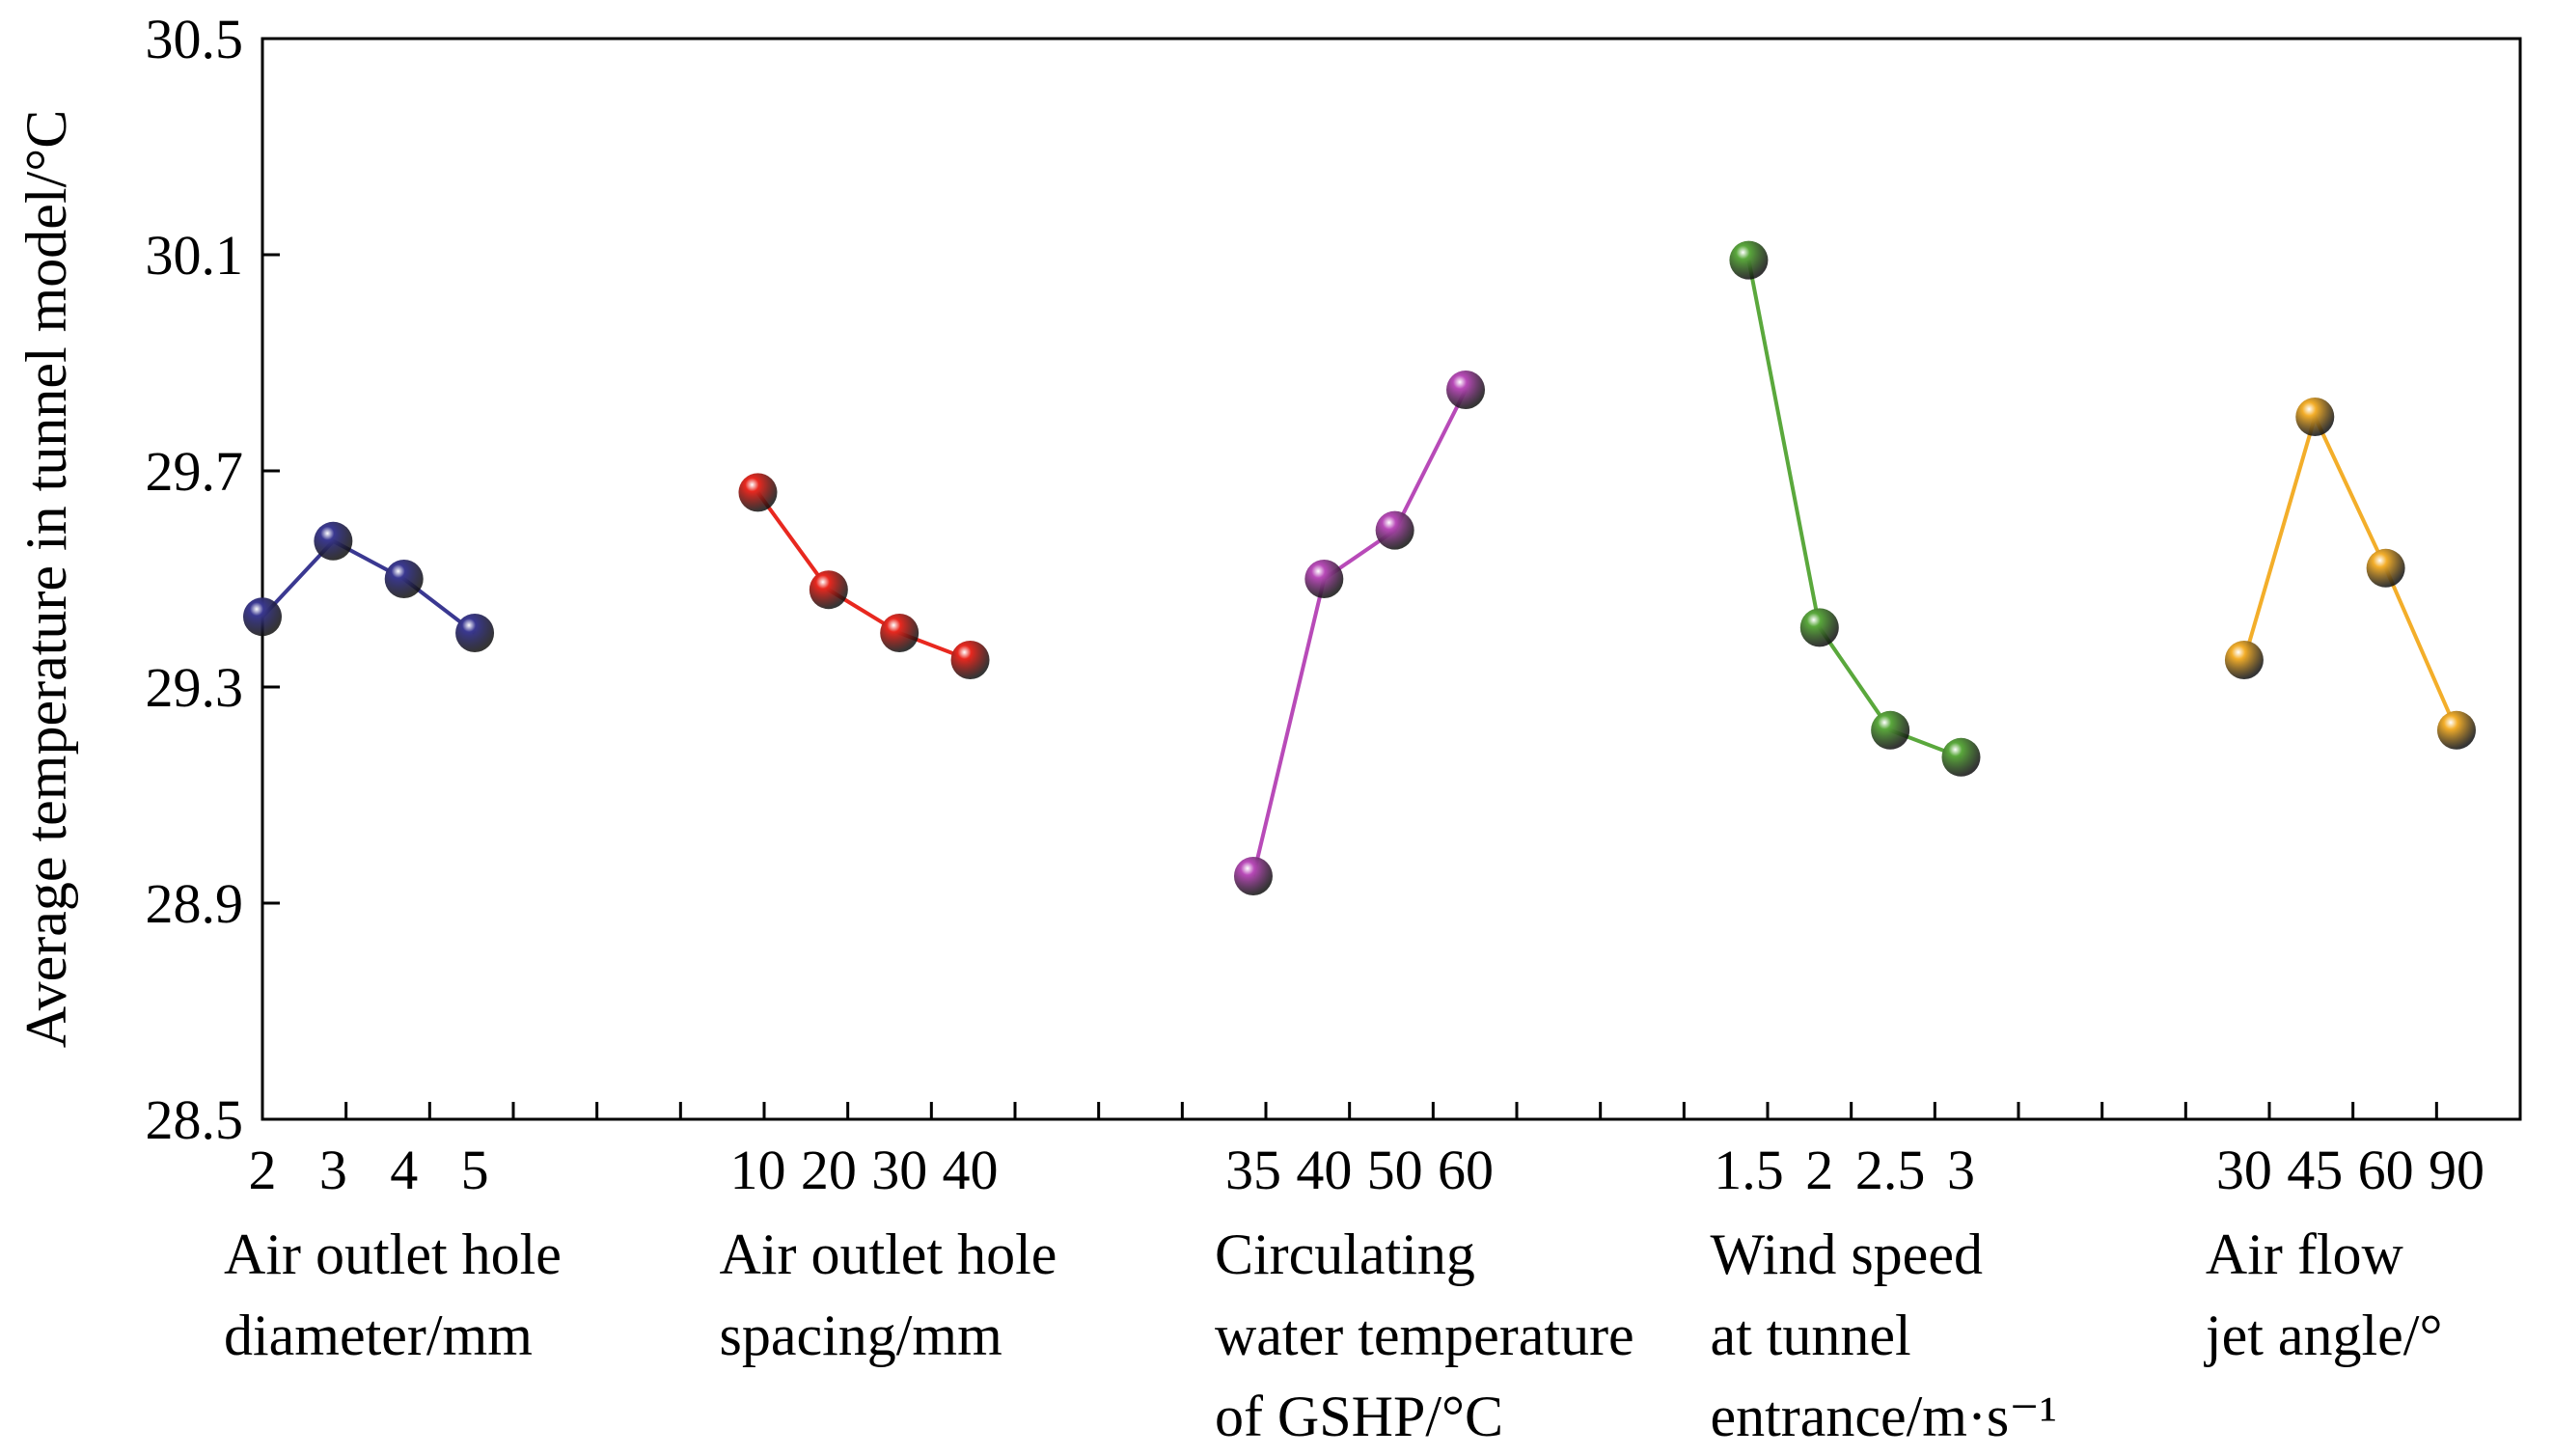  What do you see at coordinates (378, 1336) in the screenshot?
I see `factor-label: diameter/mm` at bounding box center [378, 1336].